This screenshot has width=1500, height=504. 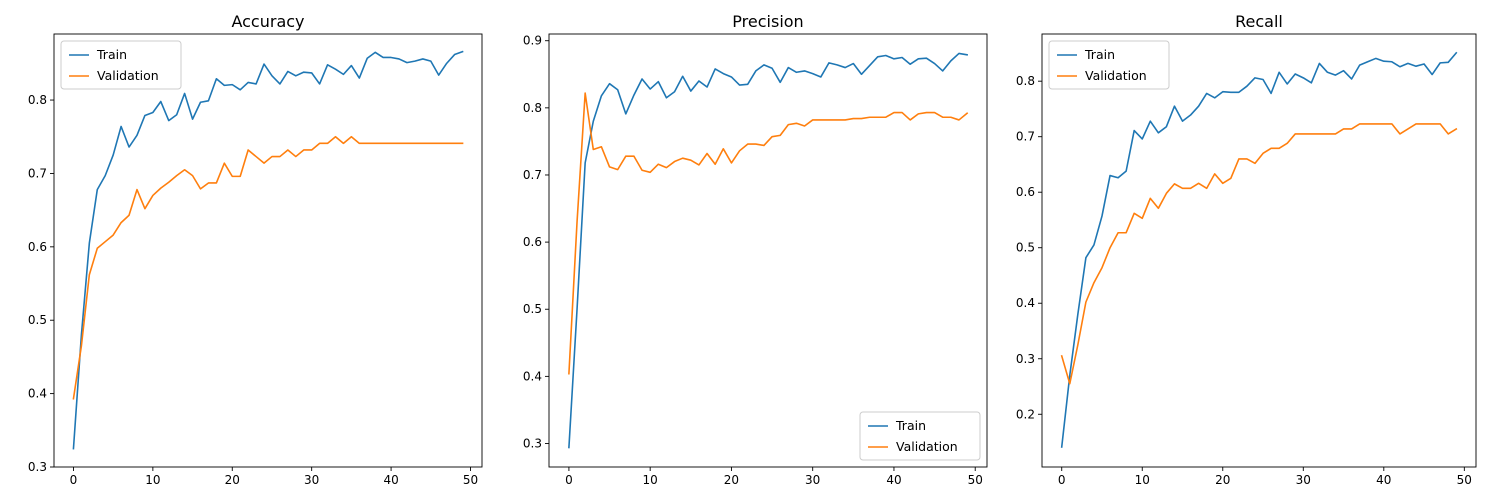 I want to click on chart-title: Recall, so click(x=1259, y=21).